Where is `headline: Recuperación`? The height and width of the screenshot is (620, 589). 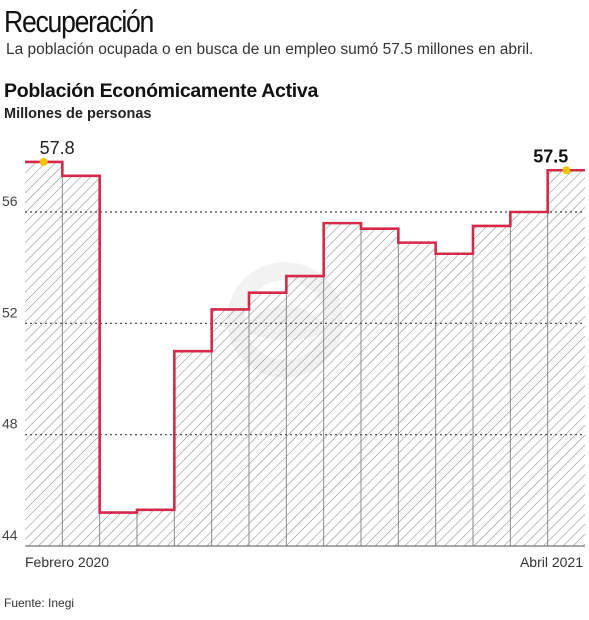 headline: Recuperación is located at coordinates (79, 21).